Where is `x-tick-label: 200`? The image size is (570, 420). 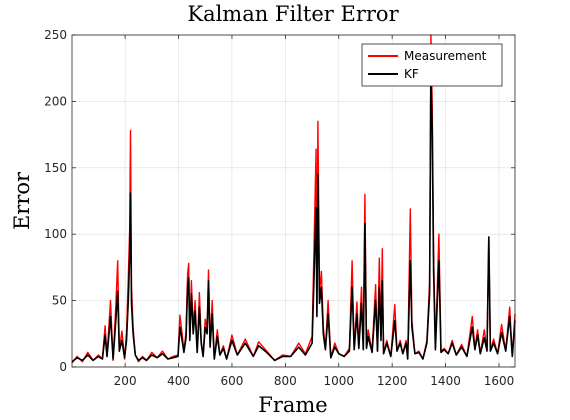 x-tick-label: 200 is located at coordinates (125, 381).